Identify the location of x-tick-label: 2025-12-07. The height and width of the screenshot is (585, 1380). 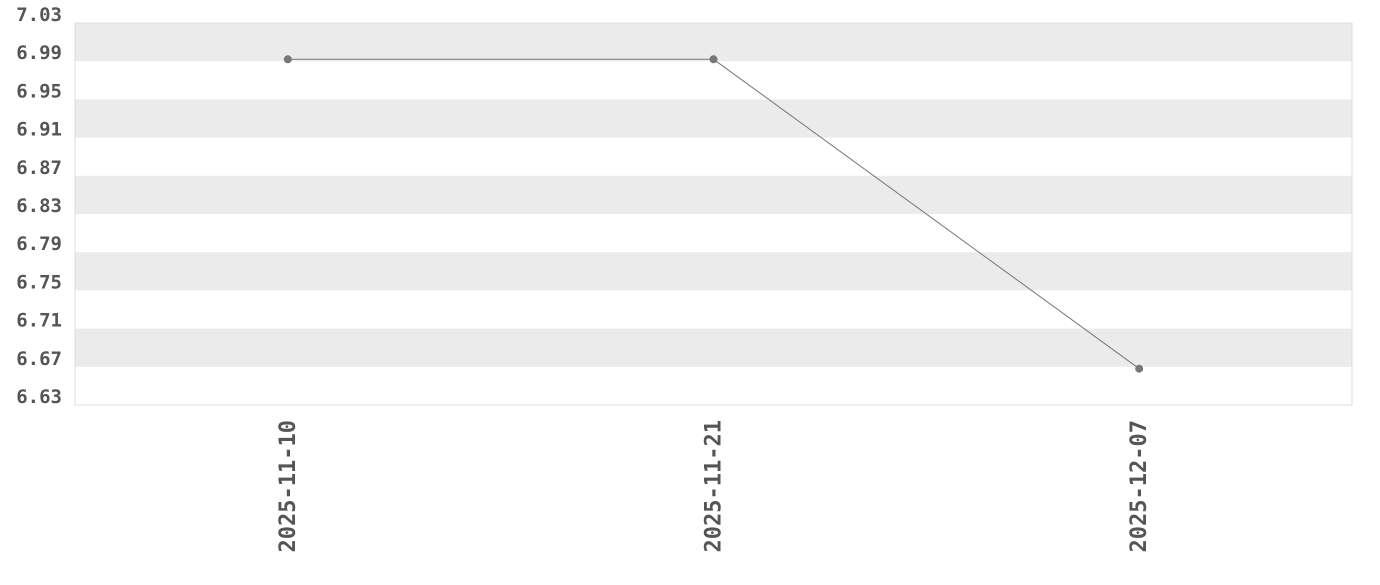
(1139, 486).